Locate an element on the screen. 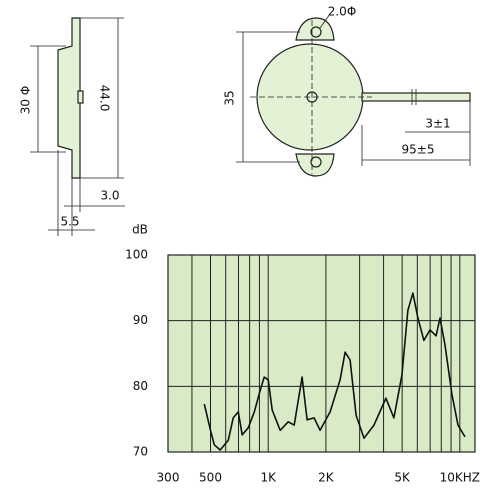  length-label: 95±5 is located at coordinates (418, 150).